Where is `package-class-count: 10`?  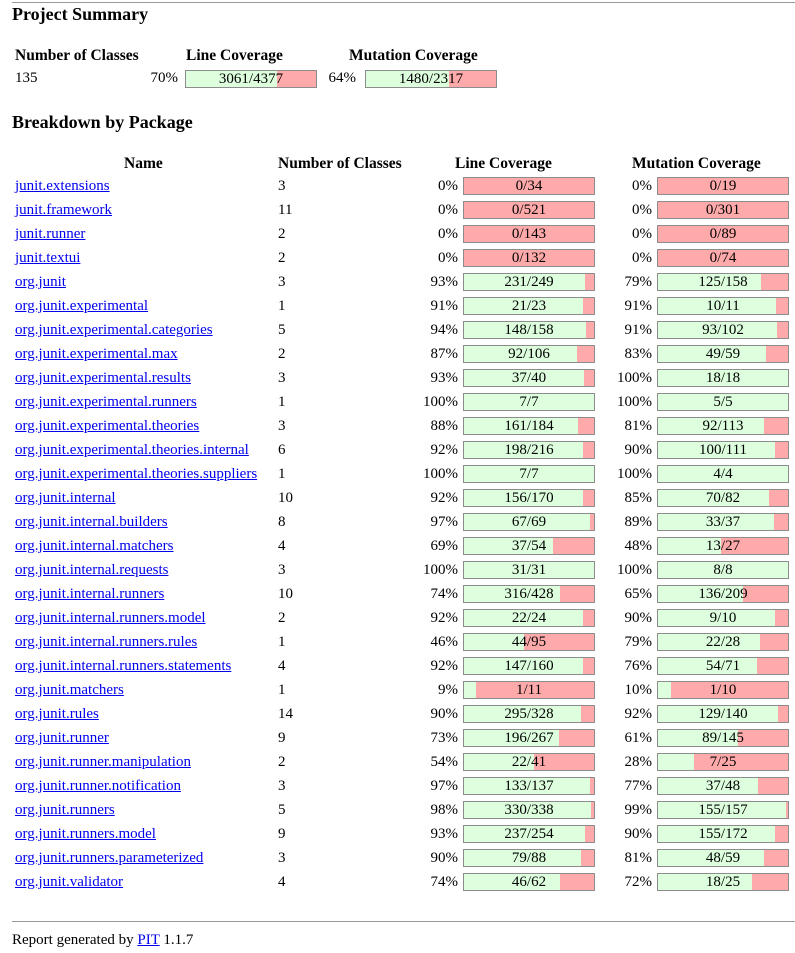 package-class-count: 10 is located at coordinates (285, 498).